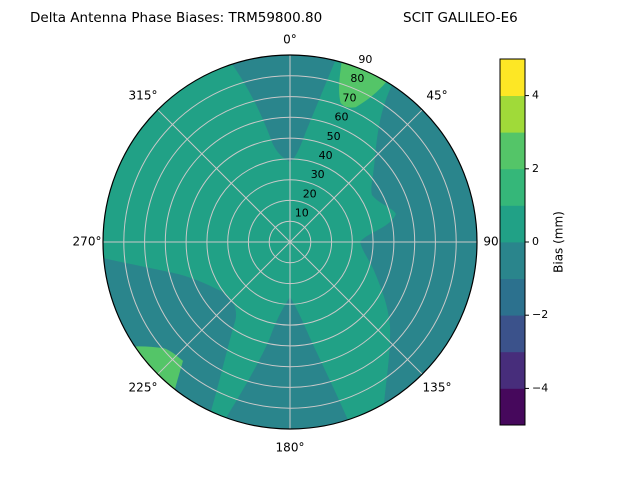 This screenshot has height=480, width=640. Describe the element at coordinates (540, 314) in the screenshot. I see `colorbar-tick-neg2: −2` at that location.